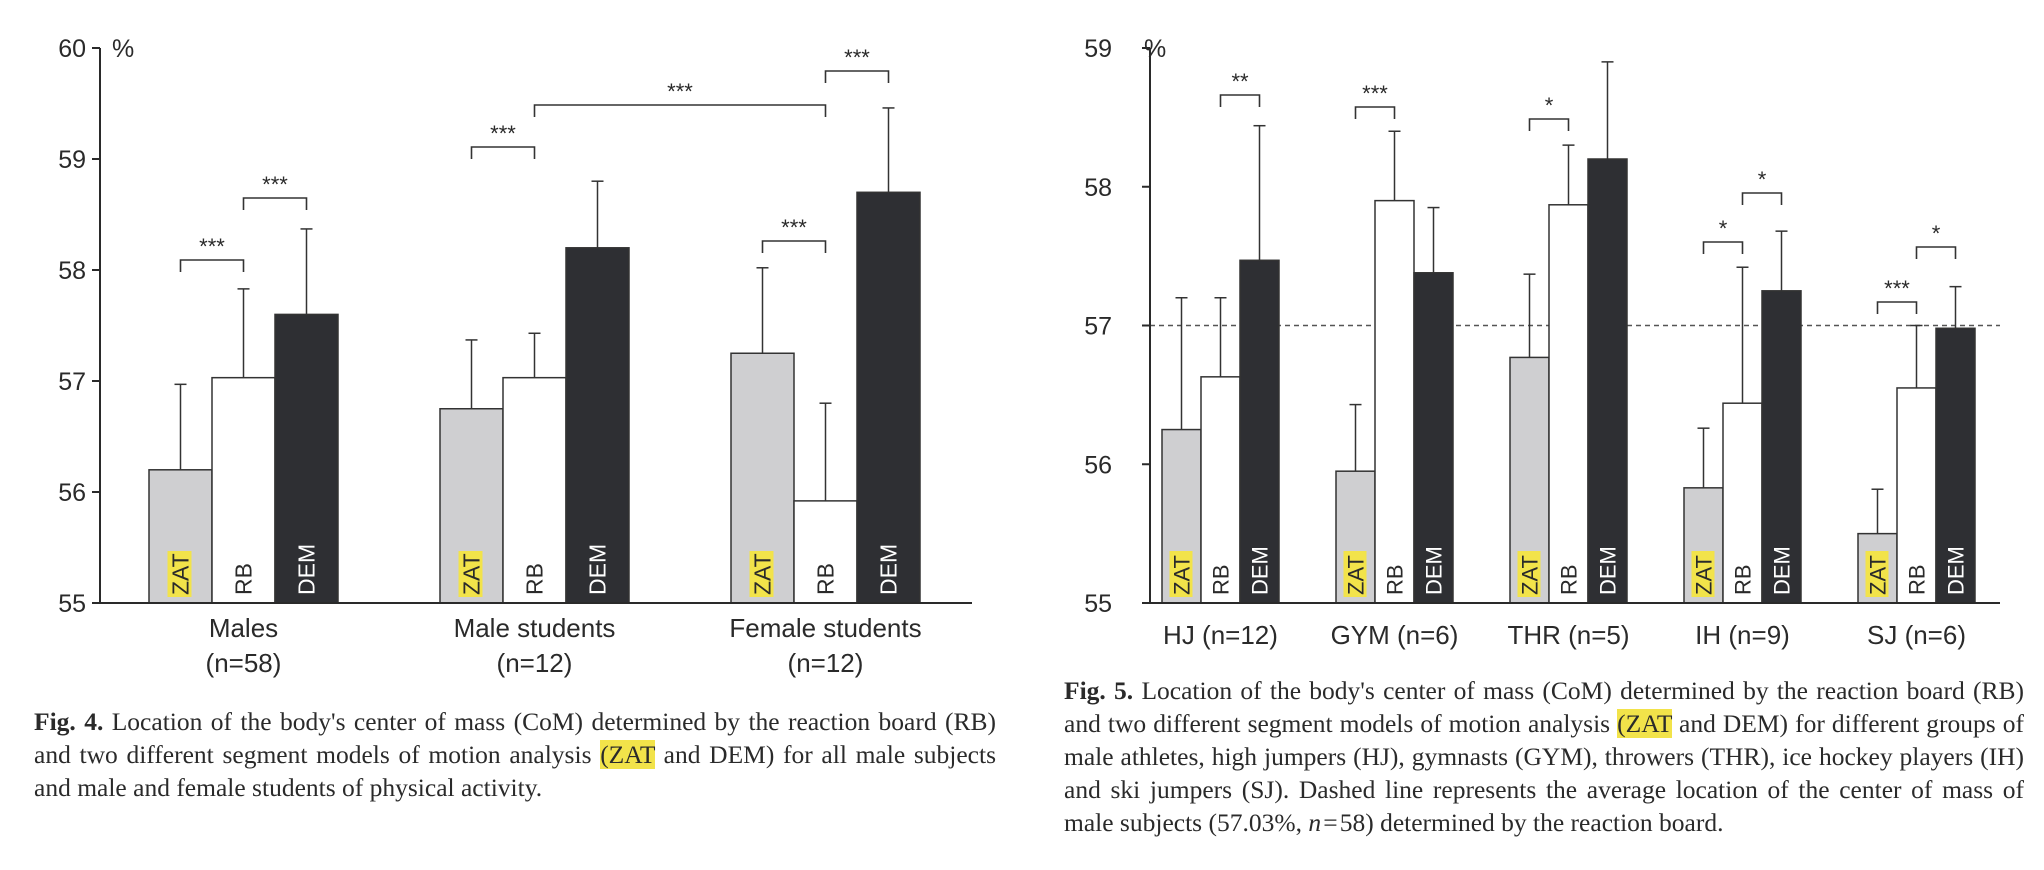  What do you see at coordinates (1098, 604) in the screenshot?
I see `fig5-y-tick-label: 55` at bounding box center [1098, 604].